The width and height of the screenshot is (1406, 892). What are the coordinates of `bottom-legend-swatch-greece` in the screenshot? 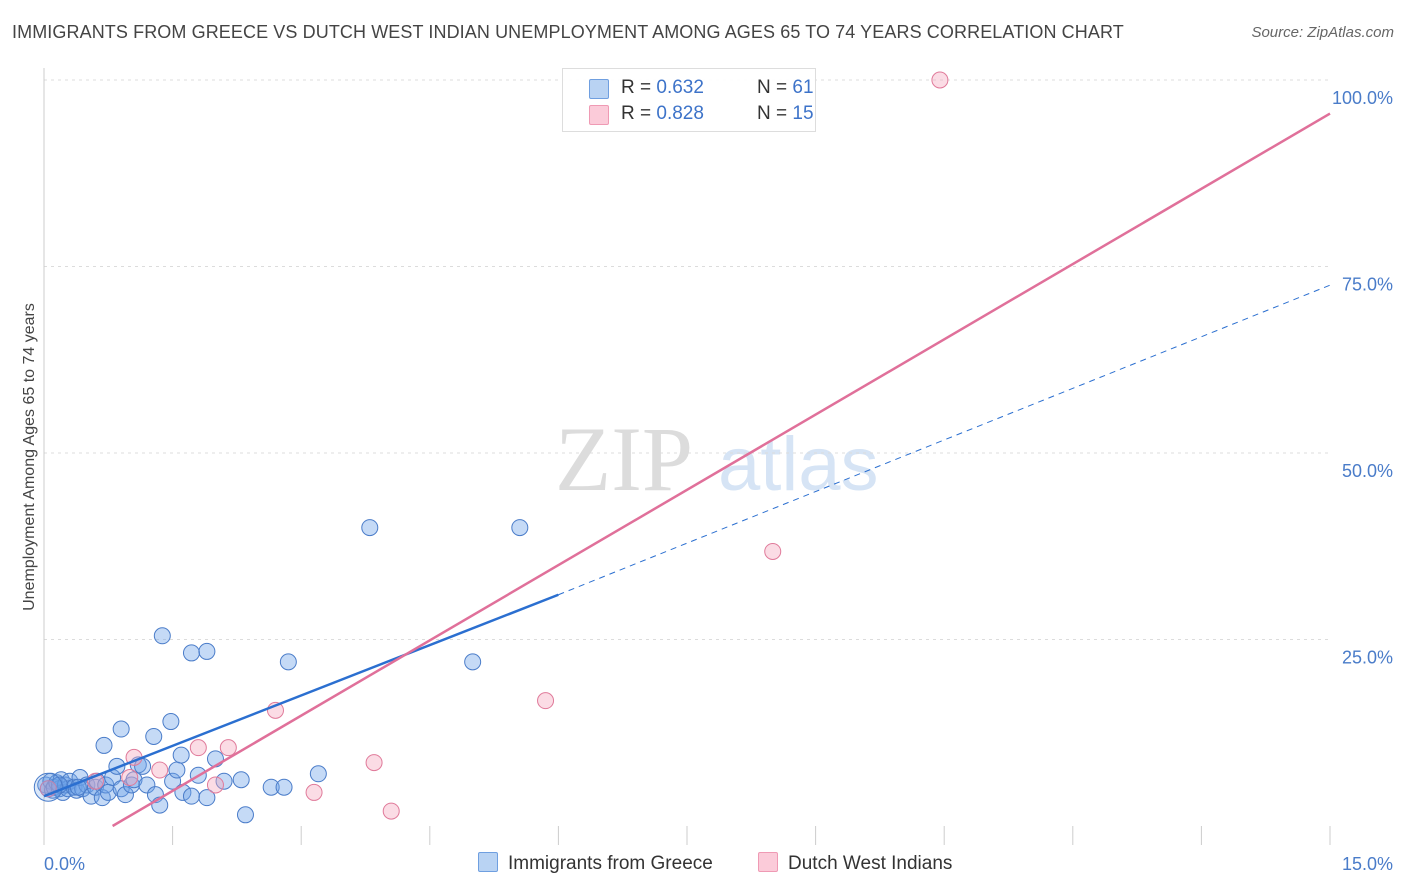 It's located at (488, 862).